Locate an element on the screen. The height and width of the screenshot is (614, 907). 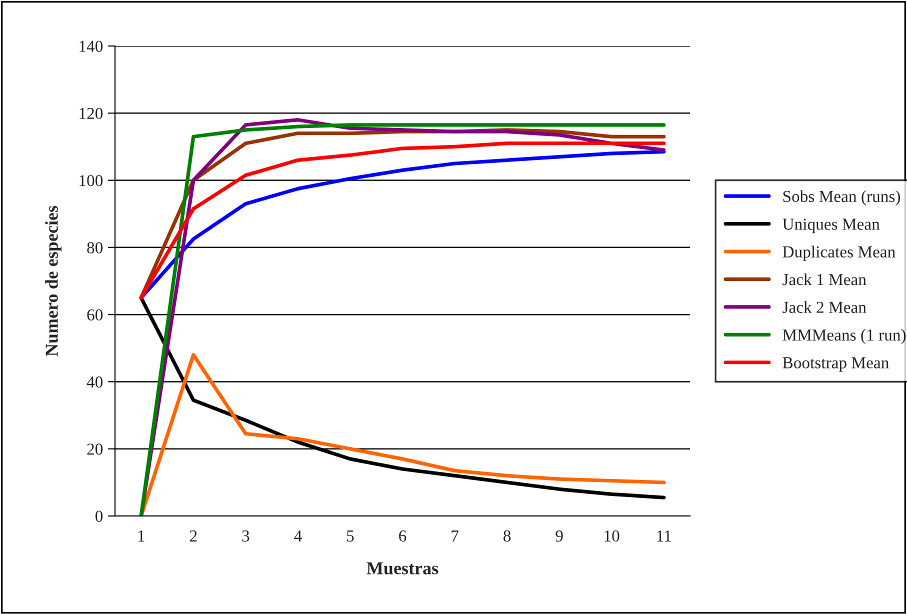
y-axis-title: Numero de especies is located at coordinates (53, 281).